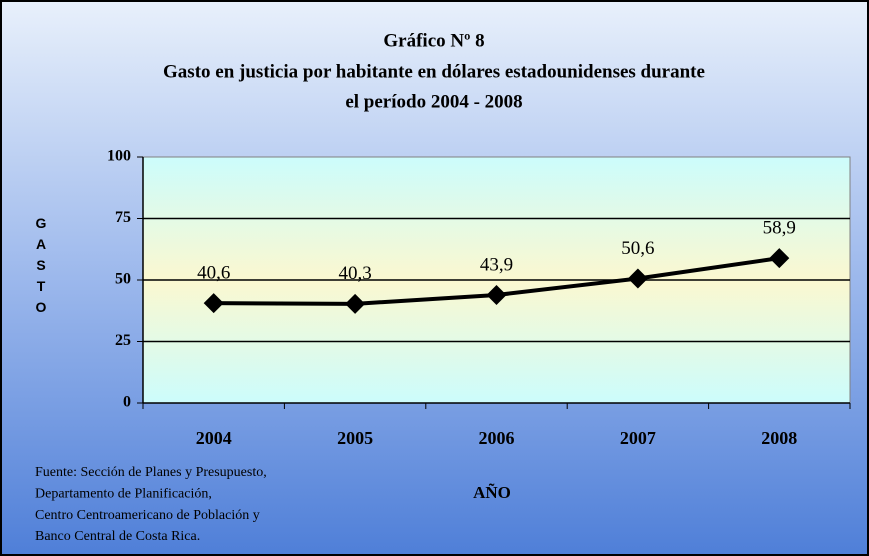  What do you see at coordinates (492, 492) in the screenshot?
I see `x-axis-label: AÑO` at bounding box center [492, 492].